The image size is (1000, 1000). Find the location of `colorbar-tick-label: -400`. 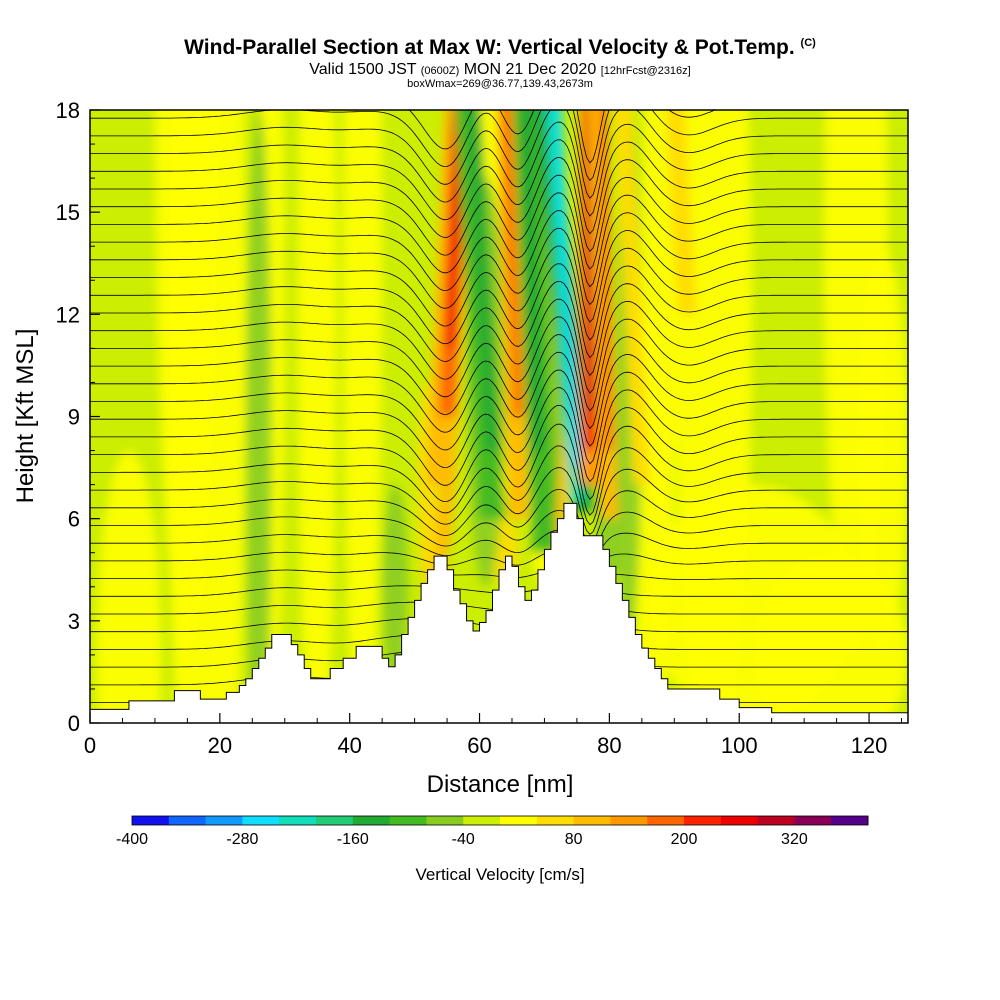

colorbar-tick-label: -400 is located at coordinates (132, 839).